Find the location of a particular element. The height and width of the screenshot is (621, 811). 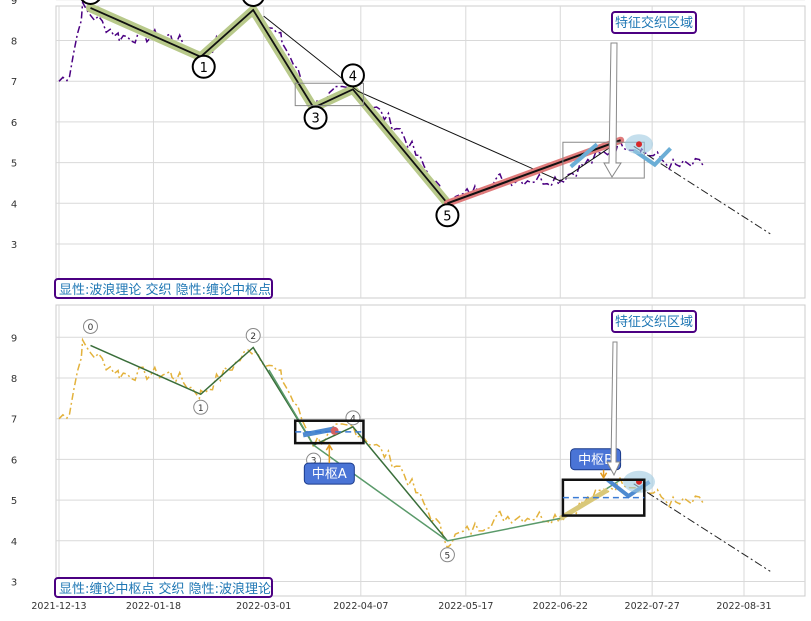

top-y-tick-labels: 3 4 5 6 7 8 9 is located at coordinates (14, 125).